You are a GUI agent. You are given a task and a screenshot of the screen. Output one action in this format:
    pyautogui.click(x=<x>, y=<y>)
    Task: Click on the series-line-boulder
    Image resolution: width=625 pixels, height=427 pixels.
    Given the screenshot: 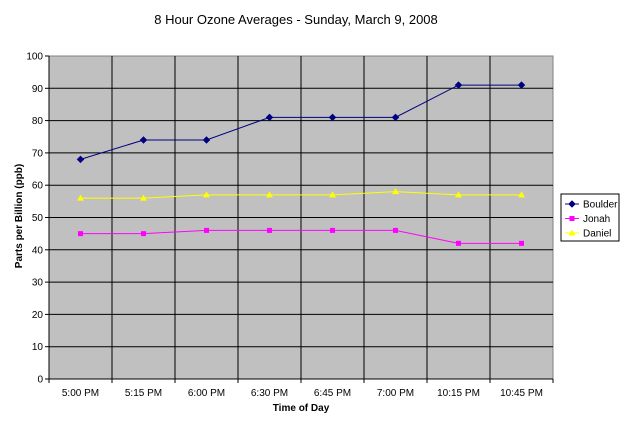 What is the action you would take?
    pyautogui.click(x=301, y=122)
    